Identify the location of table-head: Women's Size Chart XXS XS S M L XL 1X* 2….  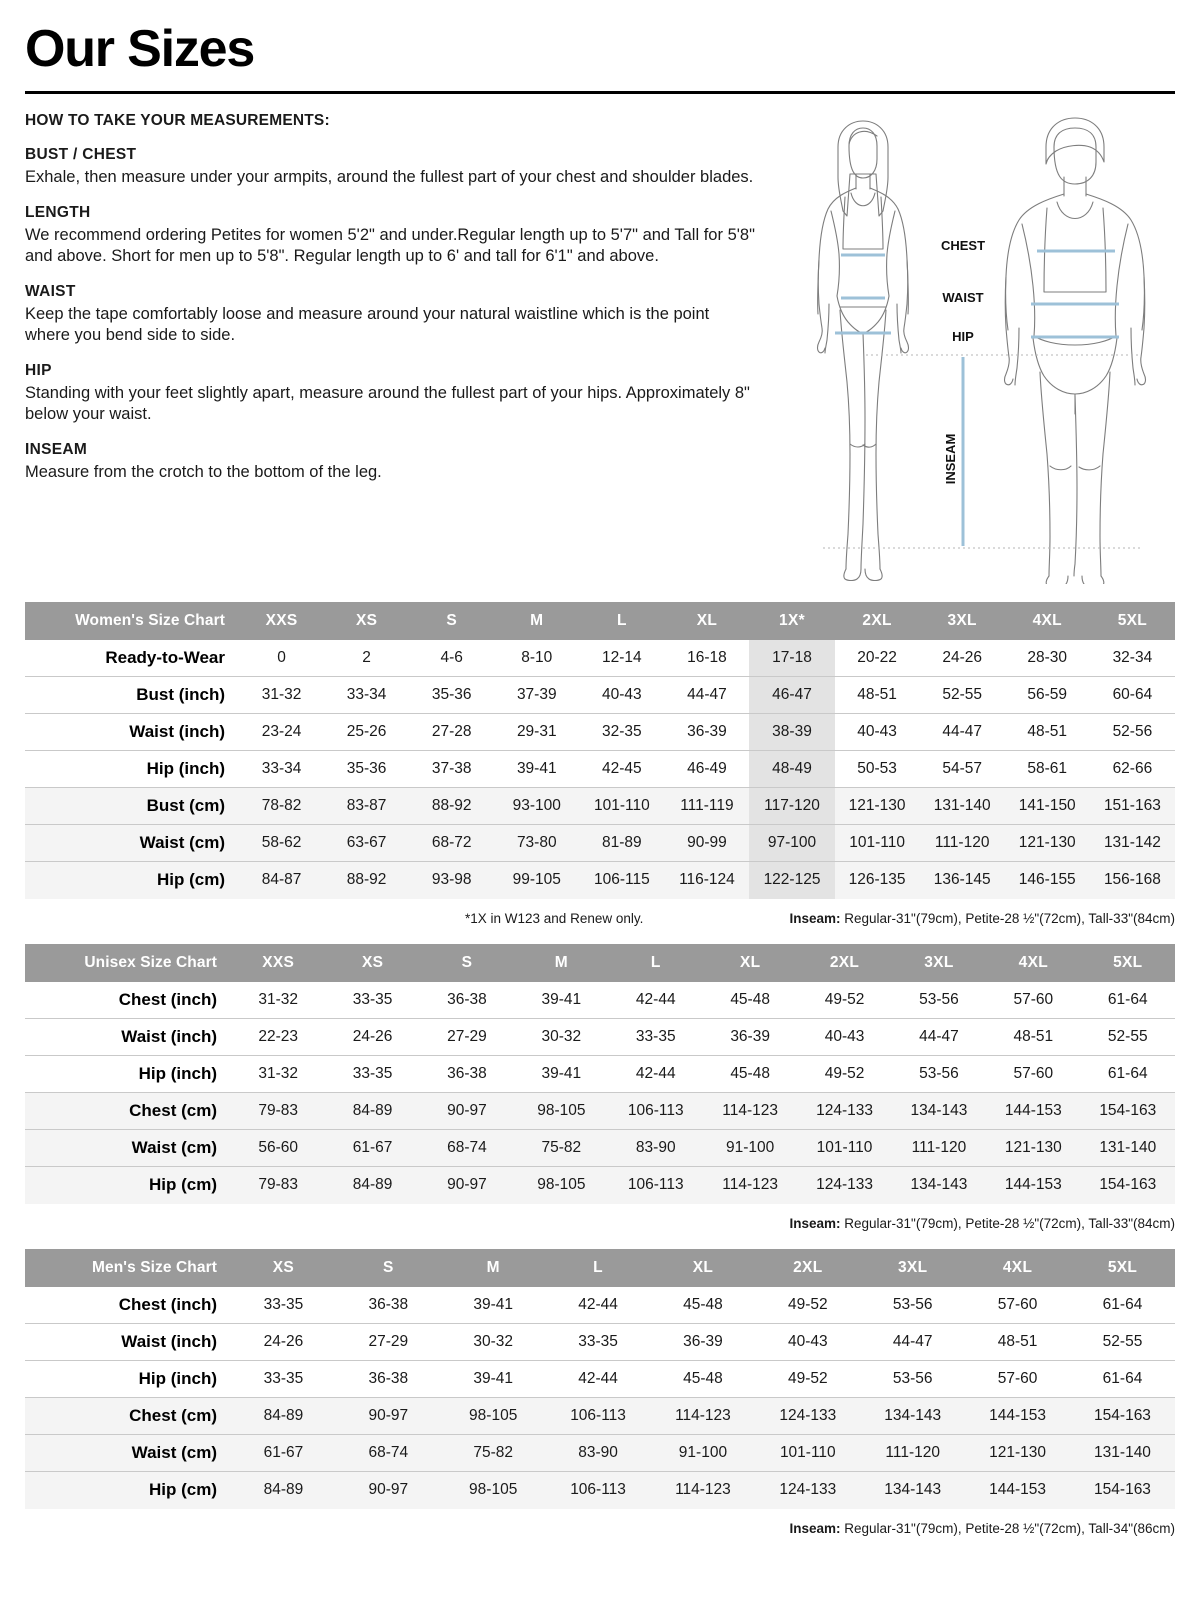
(600, 620).